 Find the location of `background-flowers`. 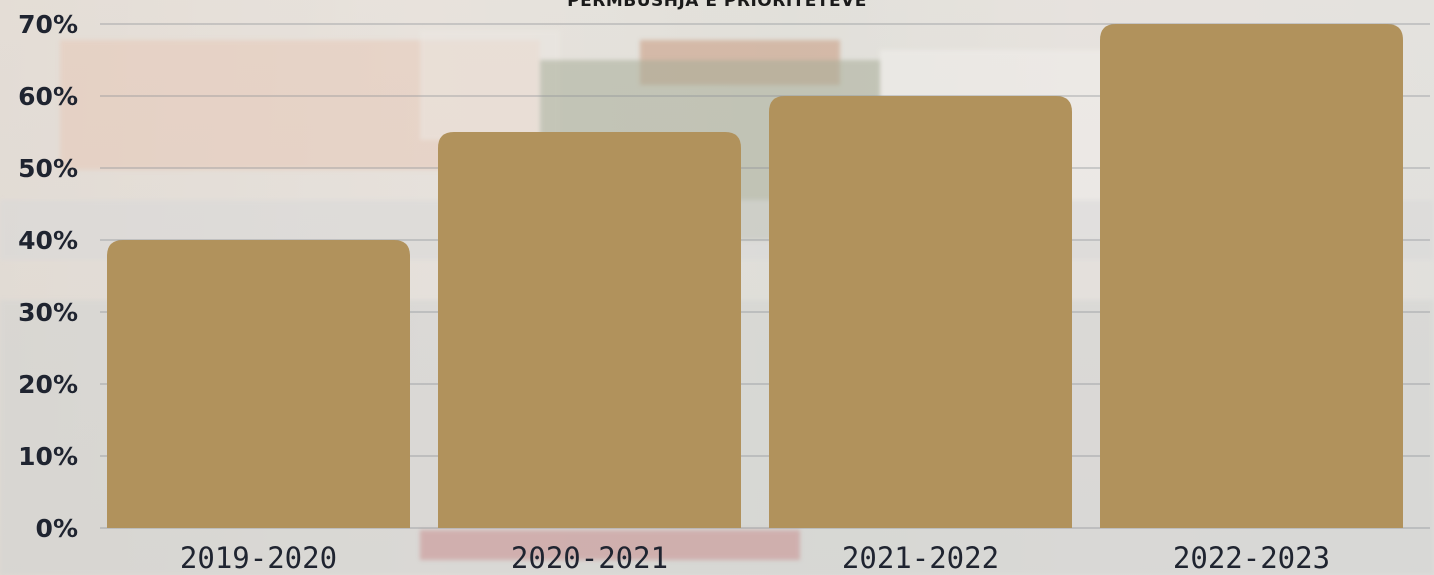

background-flowers is located at coordinates (610, 545).